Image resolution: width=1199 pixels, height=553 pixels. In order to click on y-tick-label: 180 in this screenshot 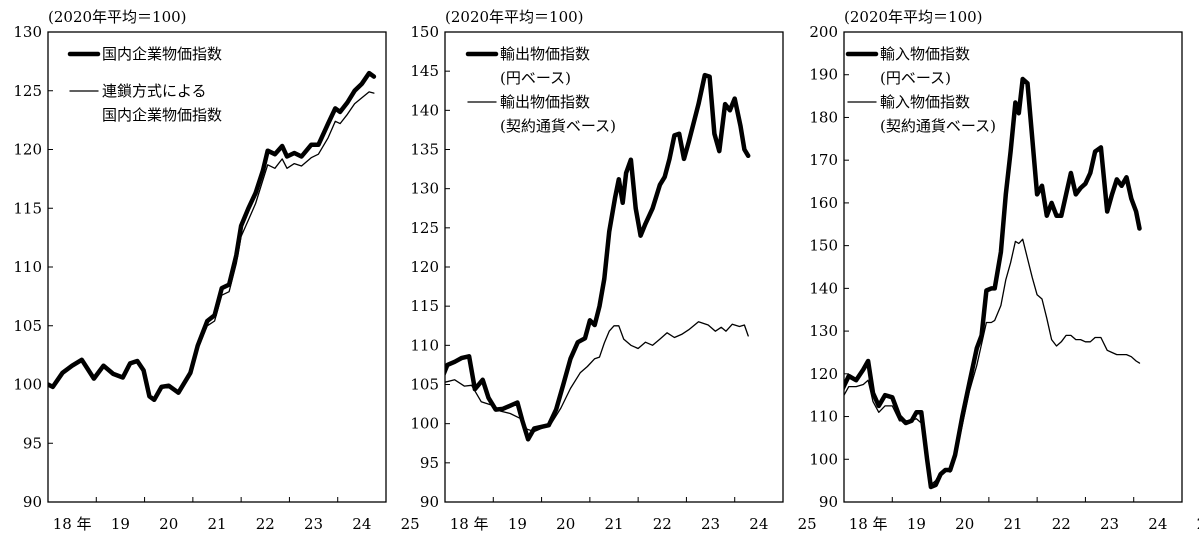, I will do `click(823, 117)`.